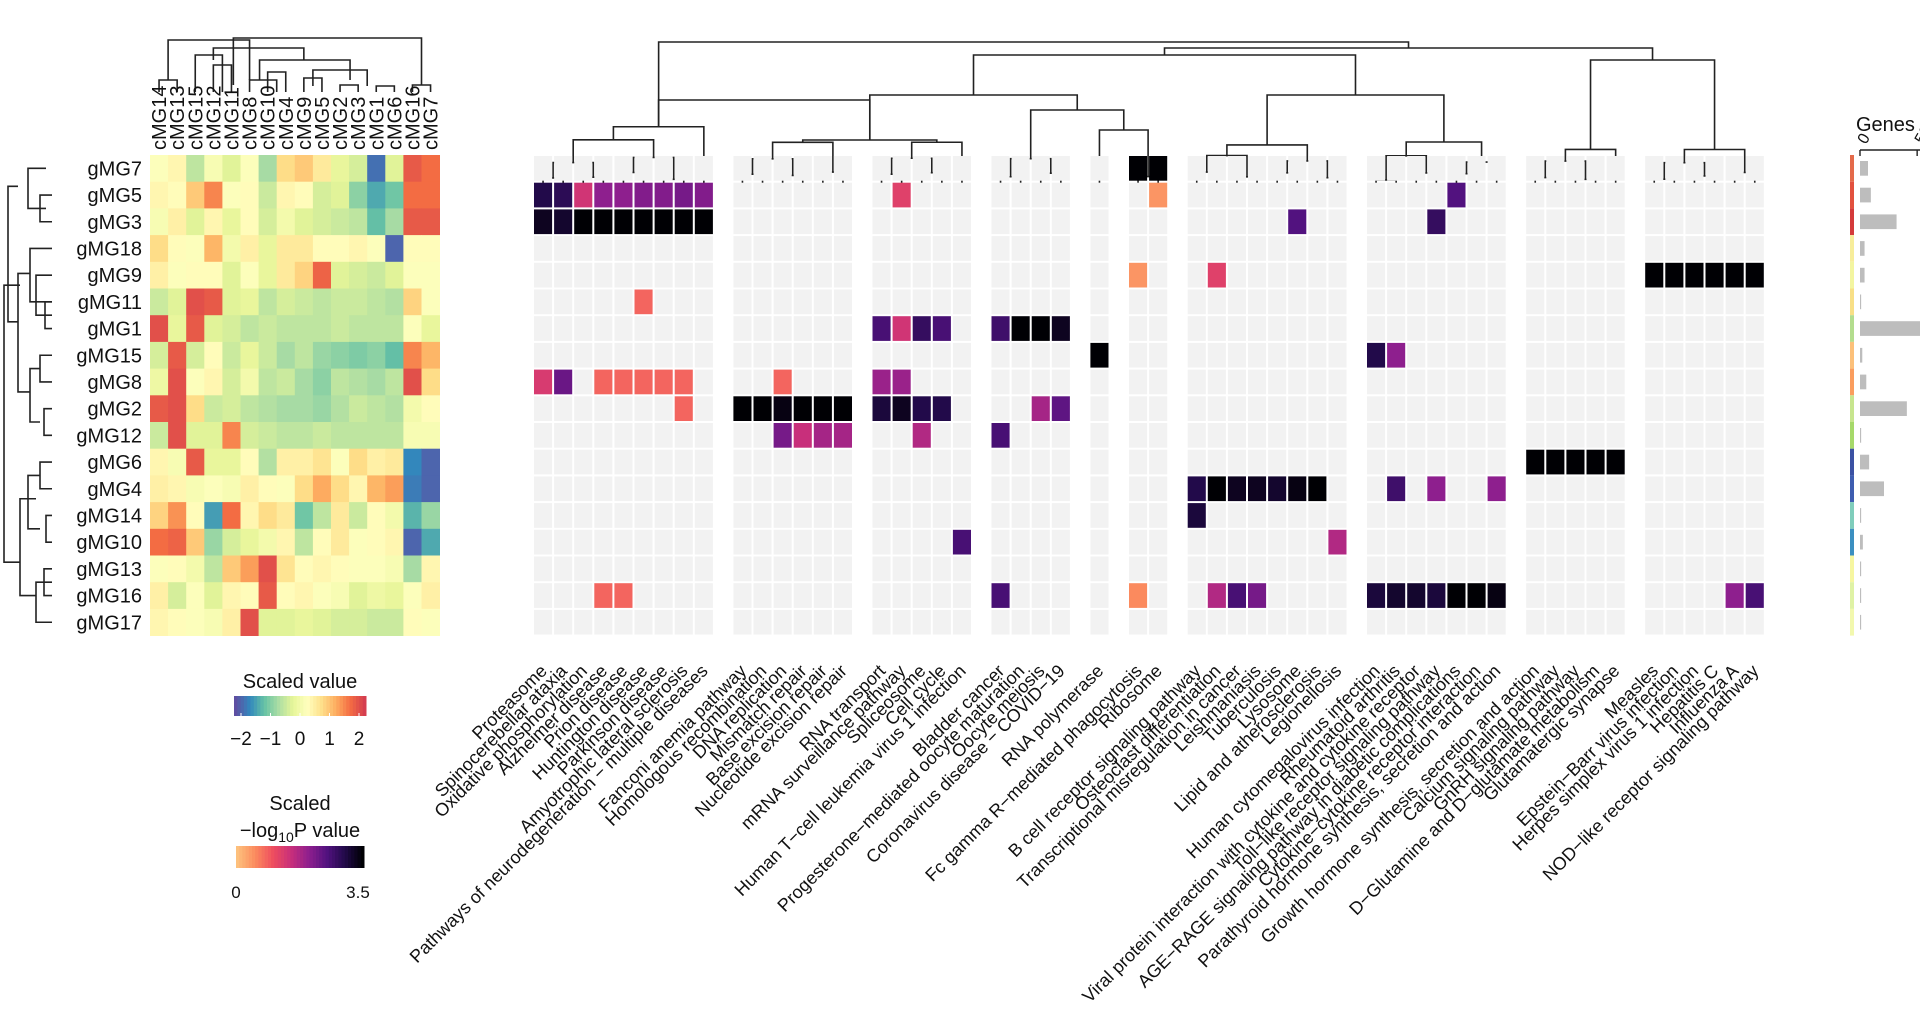  Describe the element at coordinates (299, 804) in the screenshot. I see `legend-pvalue-title-line1: Scaled` at that location.